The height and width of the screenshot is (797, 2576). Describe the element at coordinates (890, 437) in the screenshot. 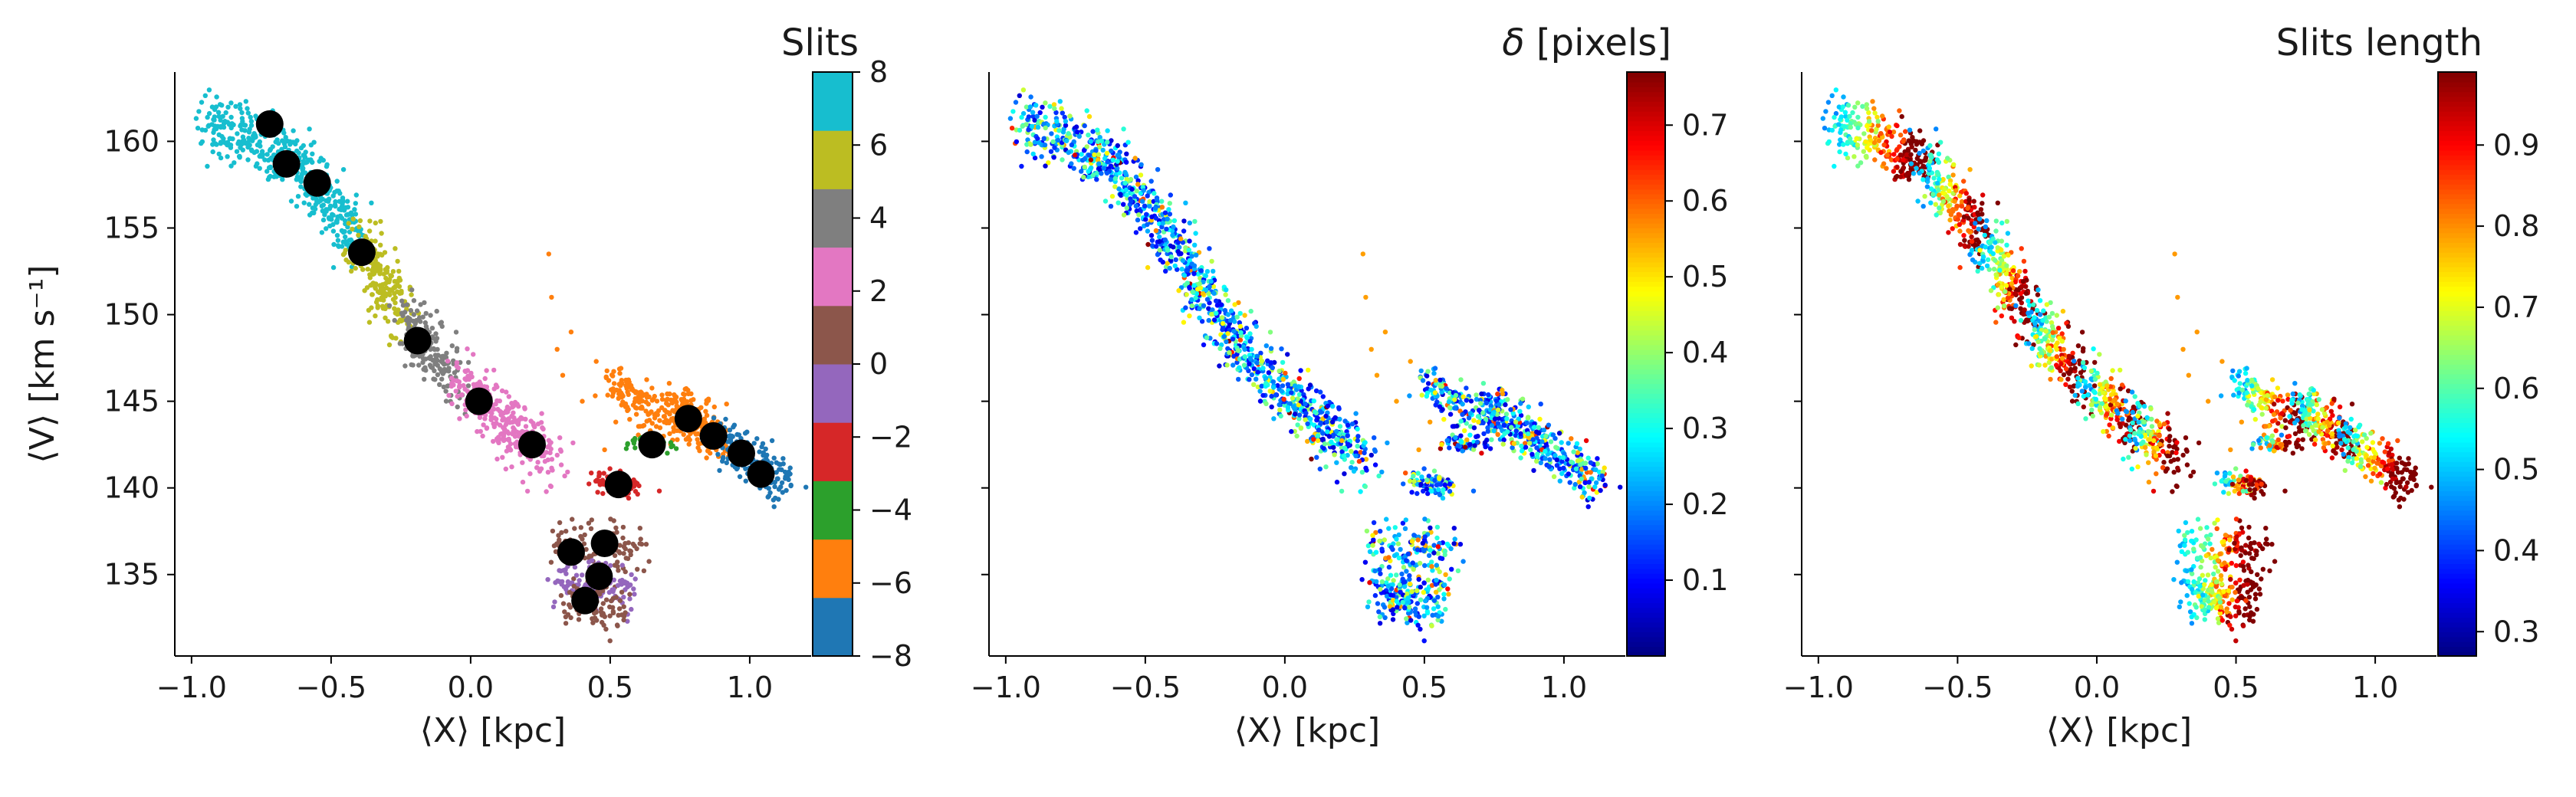

I see `colorbar-tick-label: −2` at that location.